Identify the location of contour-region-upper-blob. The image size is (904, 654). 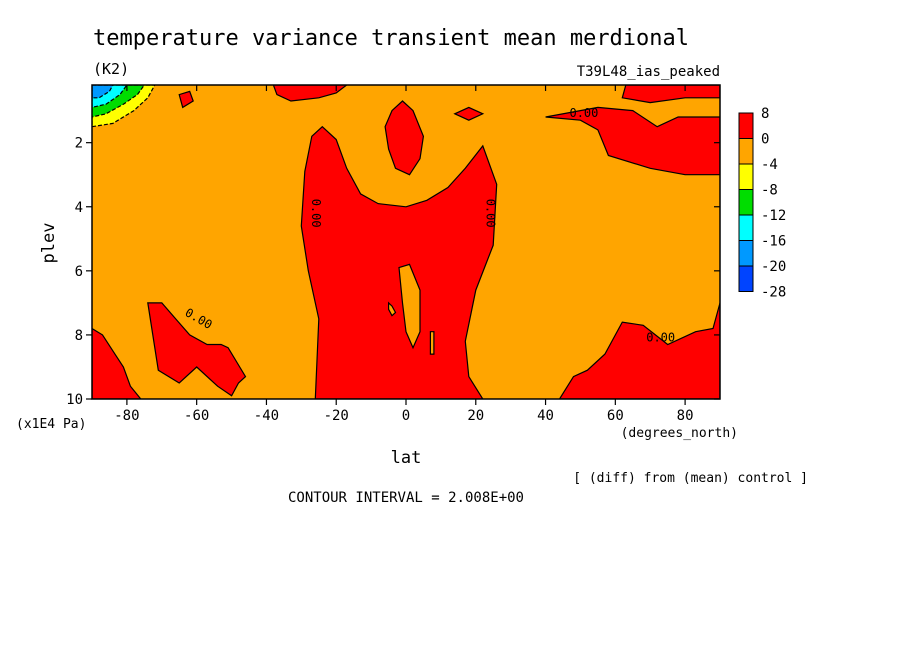
(404, 138).